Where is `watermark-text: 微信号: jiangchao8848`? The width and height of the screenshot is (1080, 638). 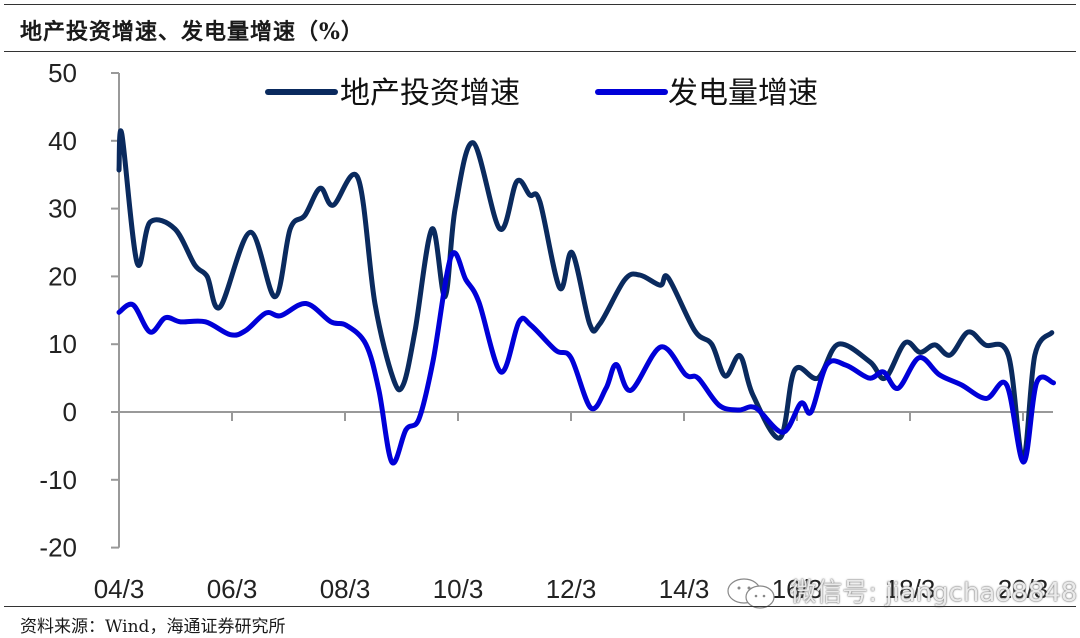
watermark-text: 微信号: jiangchao8848 is located at coordinates (934, 593).